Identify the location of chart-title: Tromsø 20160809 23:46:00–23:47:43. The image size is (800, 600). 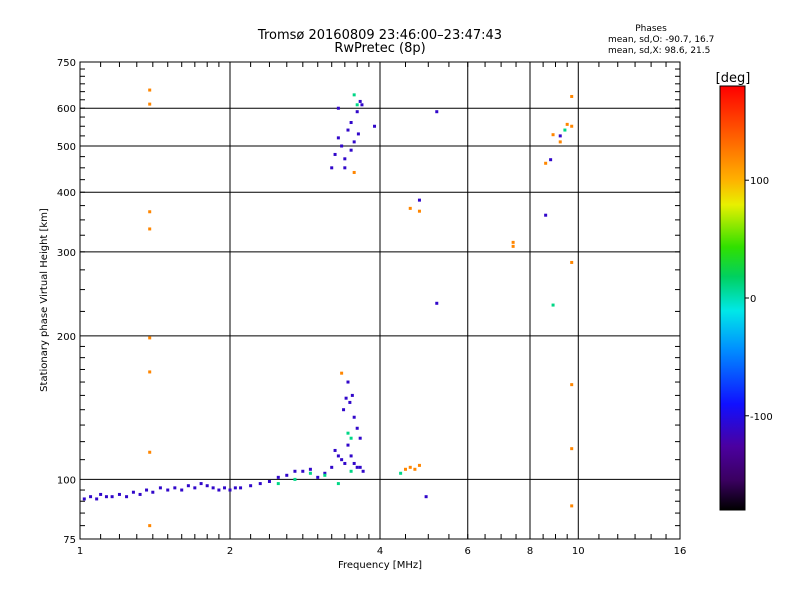
(379, 35).